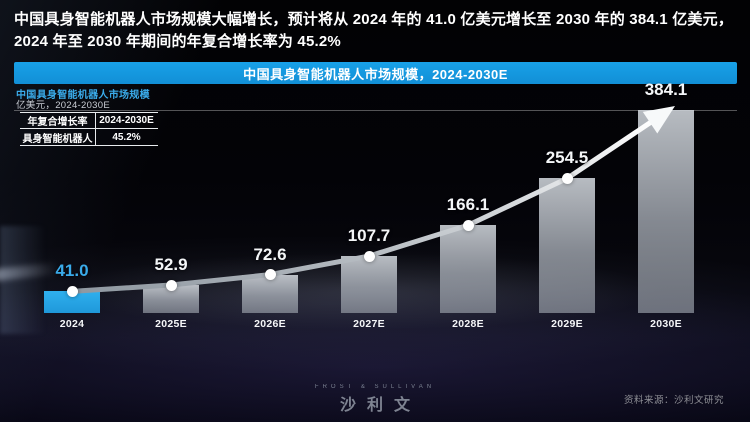 The image size is (750, 422). What do you see at coordinates (468, 205) in the screenshot?
I see `value-label-2028E: 166.1` at bounding box center [468, 205].